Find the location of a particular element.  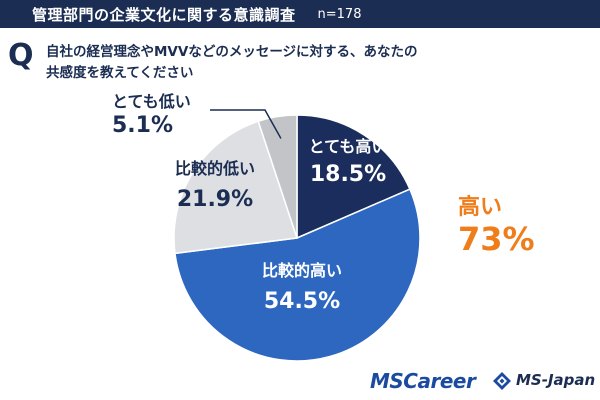

question-mark: Q is located at coordinates (21, 55).